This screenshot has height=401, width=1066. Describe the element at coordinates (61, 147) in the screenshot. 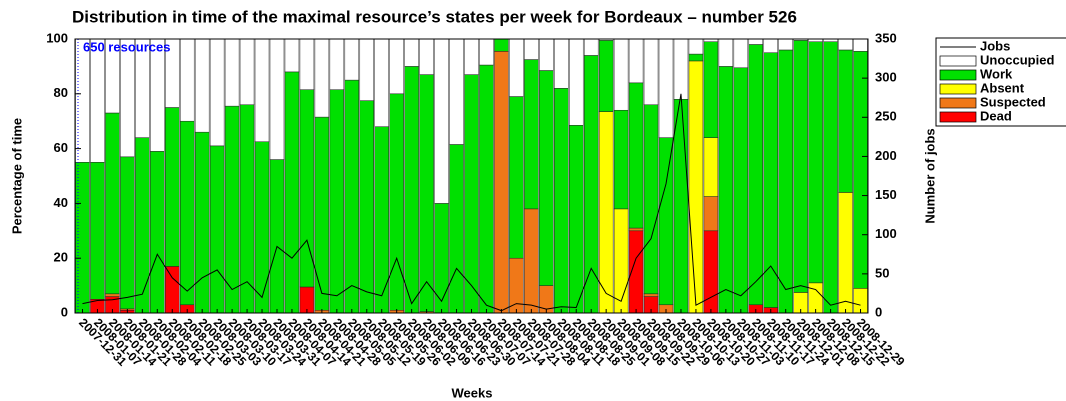

I see `y-tick-label: 60` at that location.